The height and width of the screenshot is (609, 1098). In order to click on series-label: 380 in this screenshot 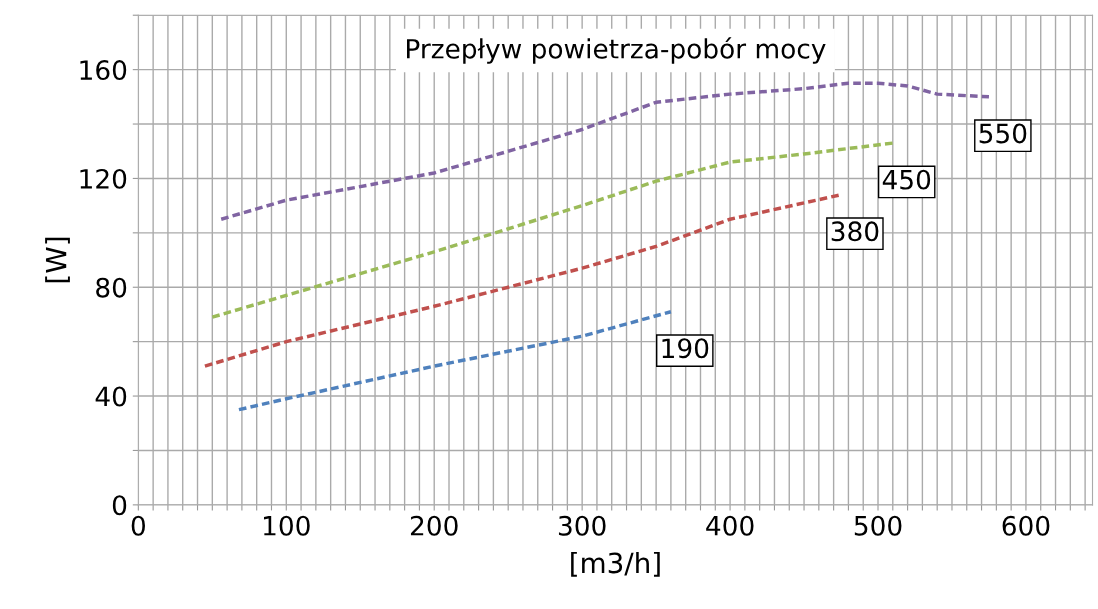, I will do `click(855, 231)`.